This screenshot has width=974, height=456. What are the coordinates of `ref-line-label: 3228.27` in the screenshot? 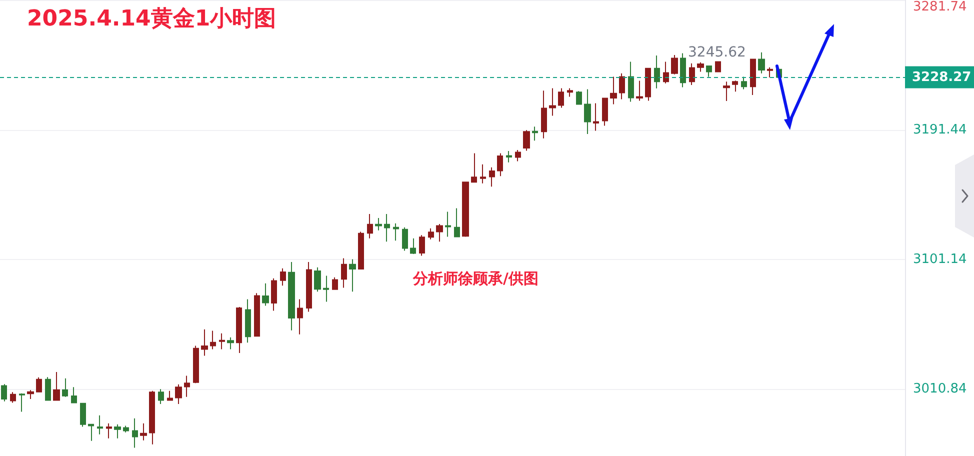 It's located at (942, 77).